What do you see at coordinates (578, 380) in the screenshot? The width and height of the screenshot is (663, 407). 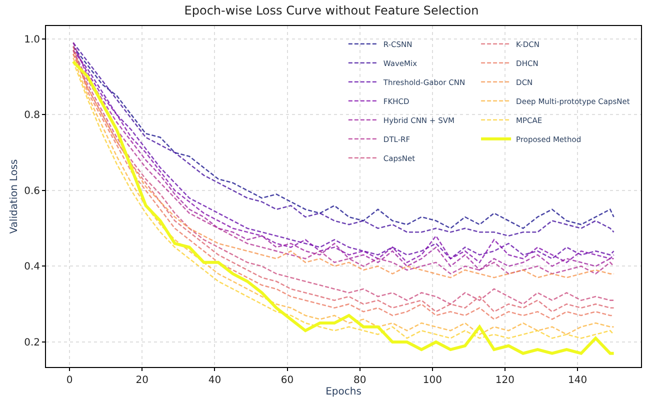 I see `x-tick-label: 140` at bounding box center [578, 380].